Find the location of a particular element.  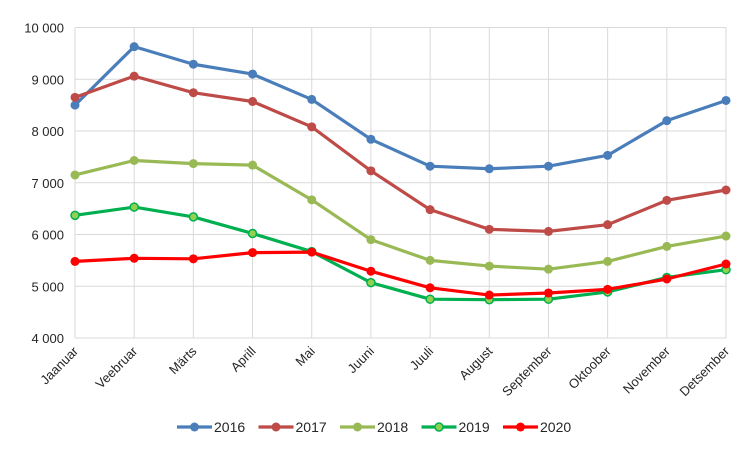

y-tick-label: 10 000 is located at coordinates (44, 28).